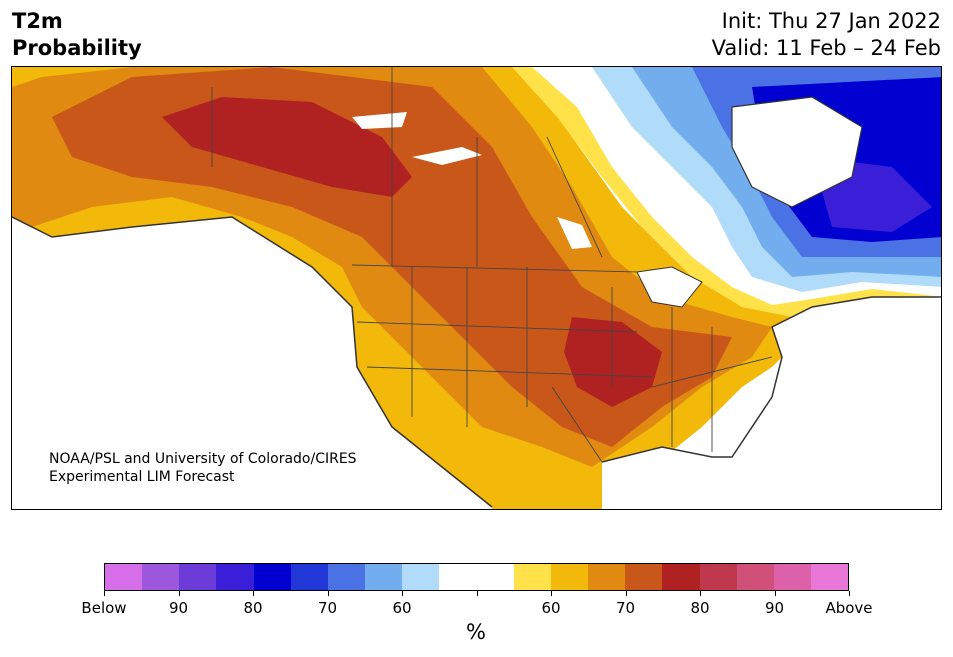 The width and height of the screenshot is (953, 657). I want to click on valid-range: Valid: 11 Feb – 24 Feb, so click(826, 48).